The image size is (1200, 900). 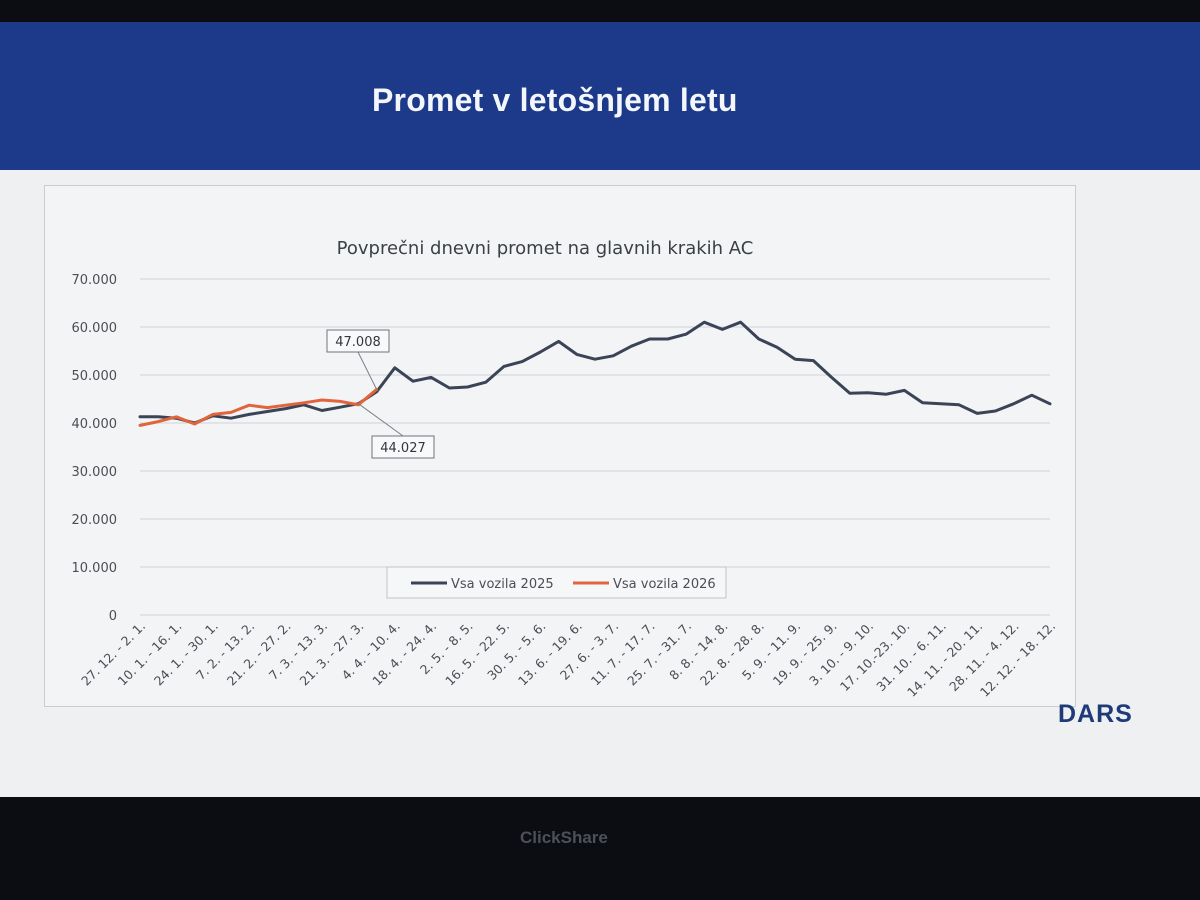 I want to click on y-tick-label: 30.000, so click(x=95, y=472).